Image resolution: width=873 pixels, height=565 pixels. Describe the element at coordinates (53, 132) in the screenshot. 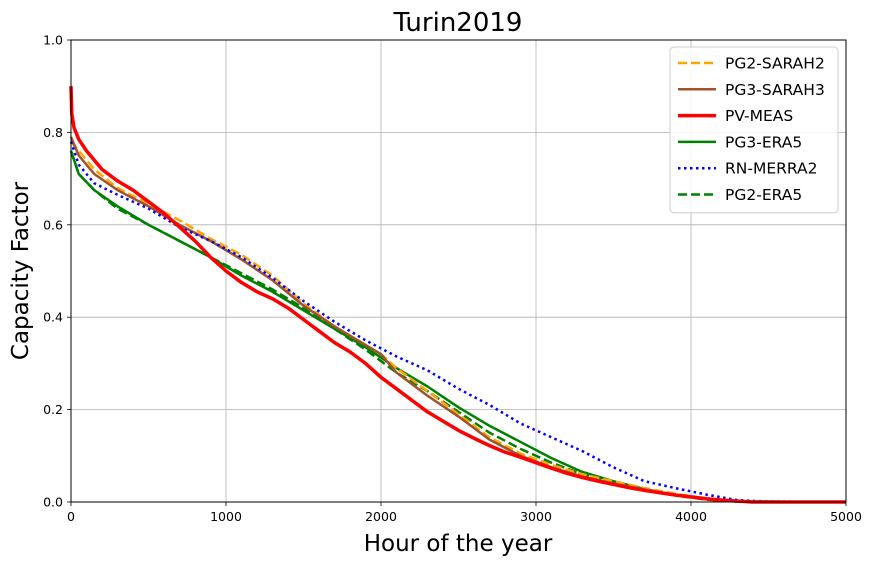

I see `y-tick-label: 0.8` at that location.